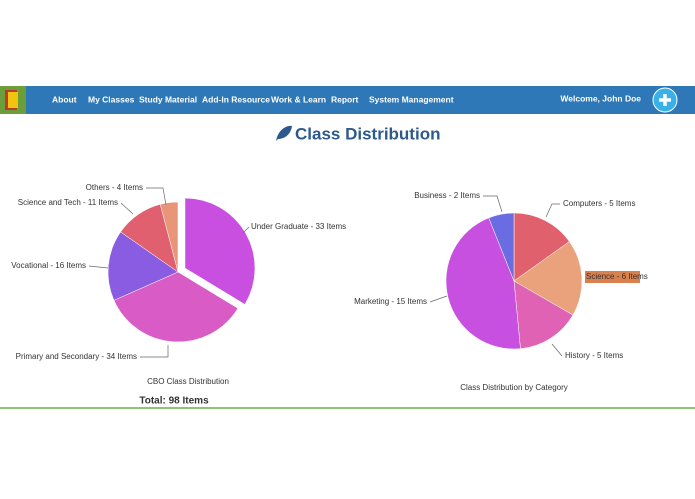 The width and height of the screenshot is (695, 499). I want to click on slice-label: Primary and Secondary - 34 Items, so click(76, 356).